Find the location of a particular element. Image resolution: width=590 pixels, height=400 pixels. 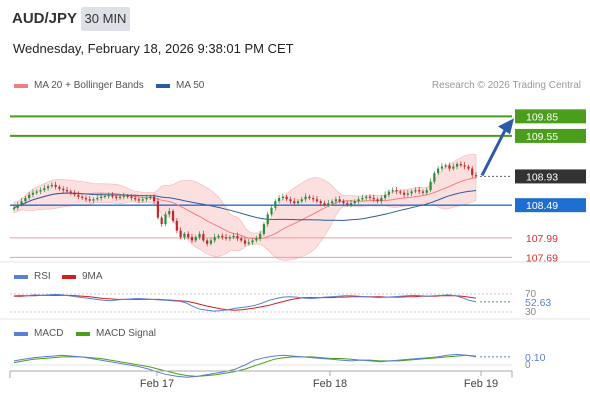

rsi-legend-label: RSI is located at coordinates (42, 276).